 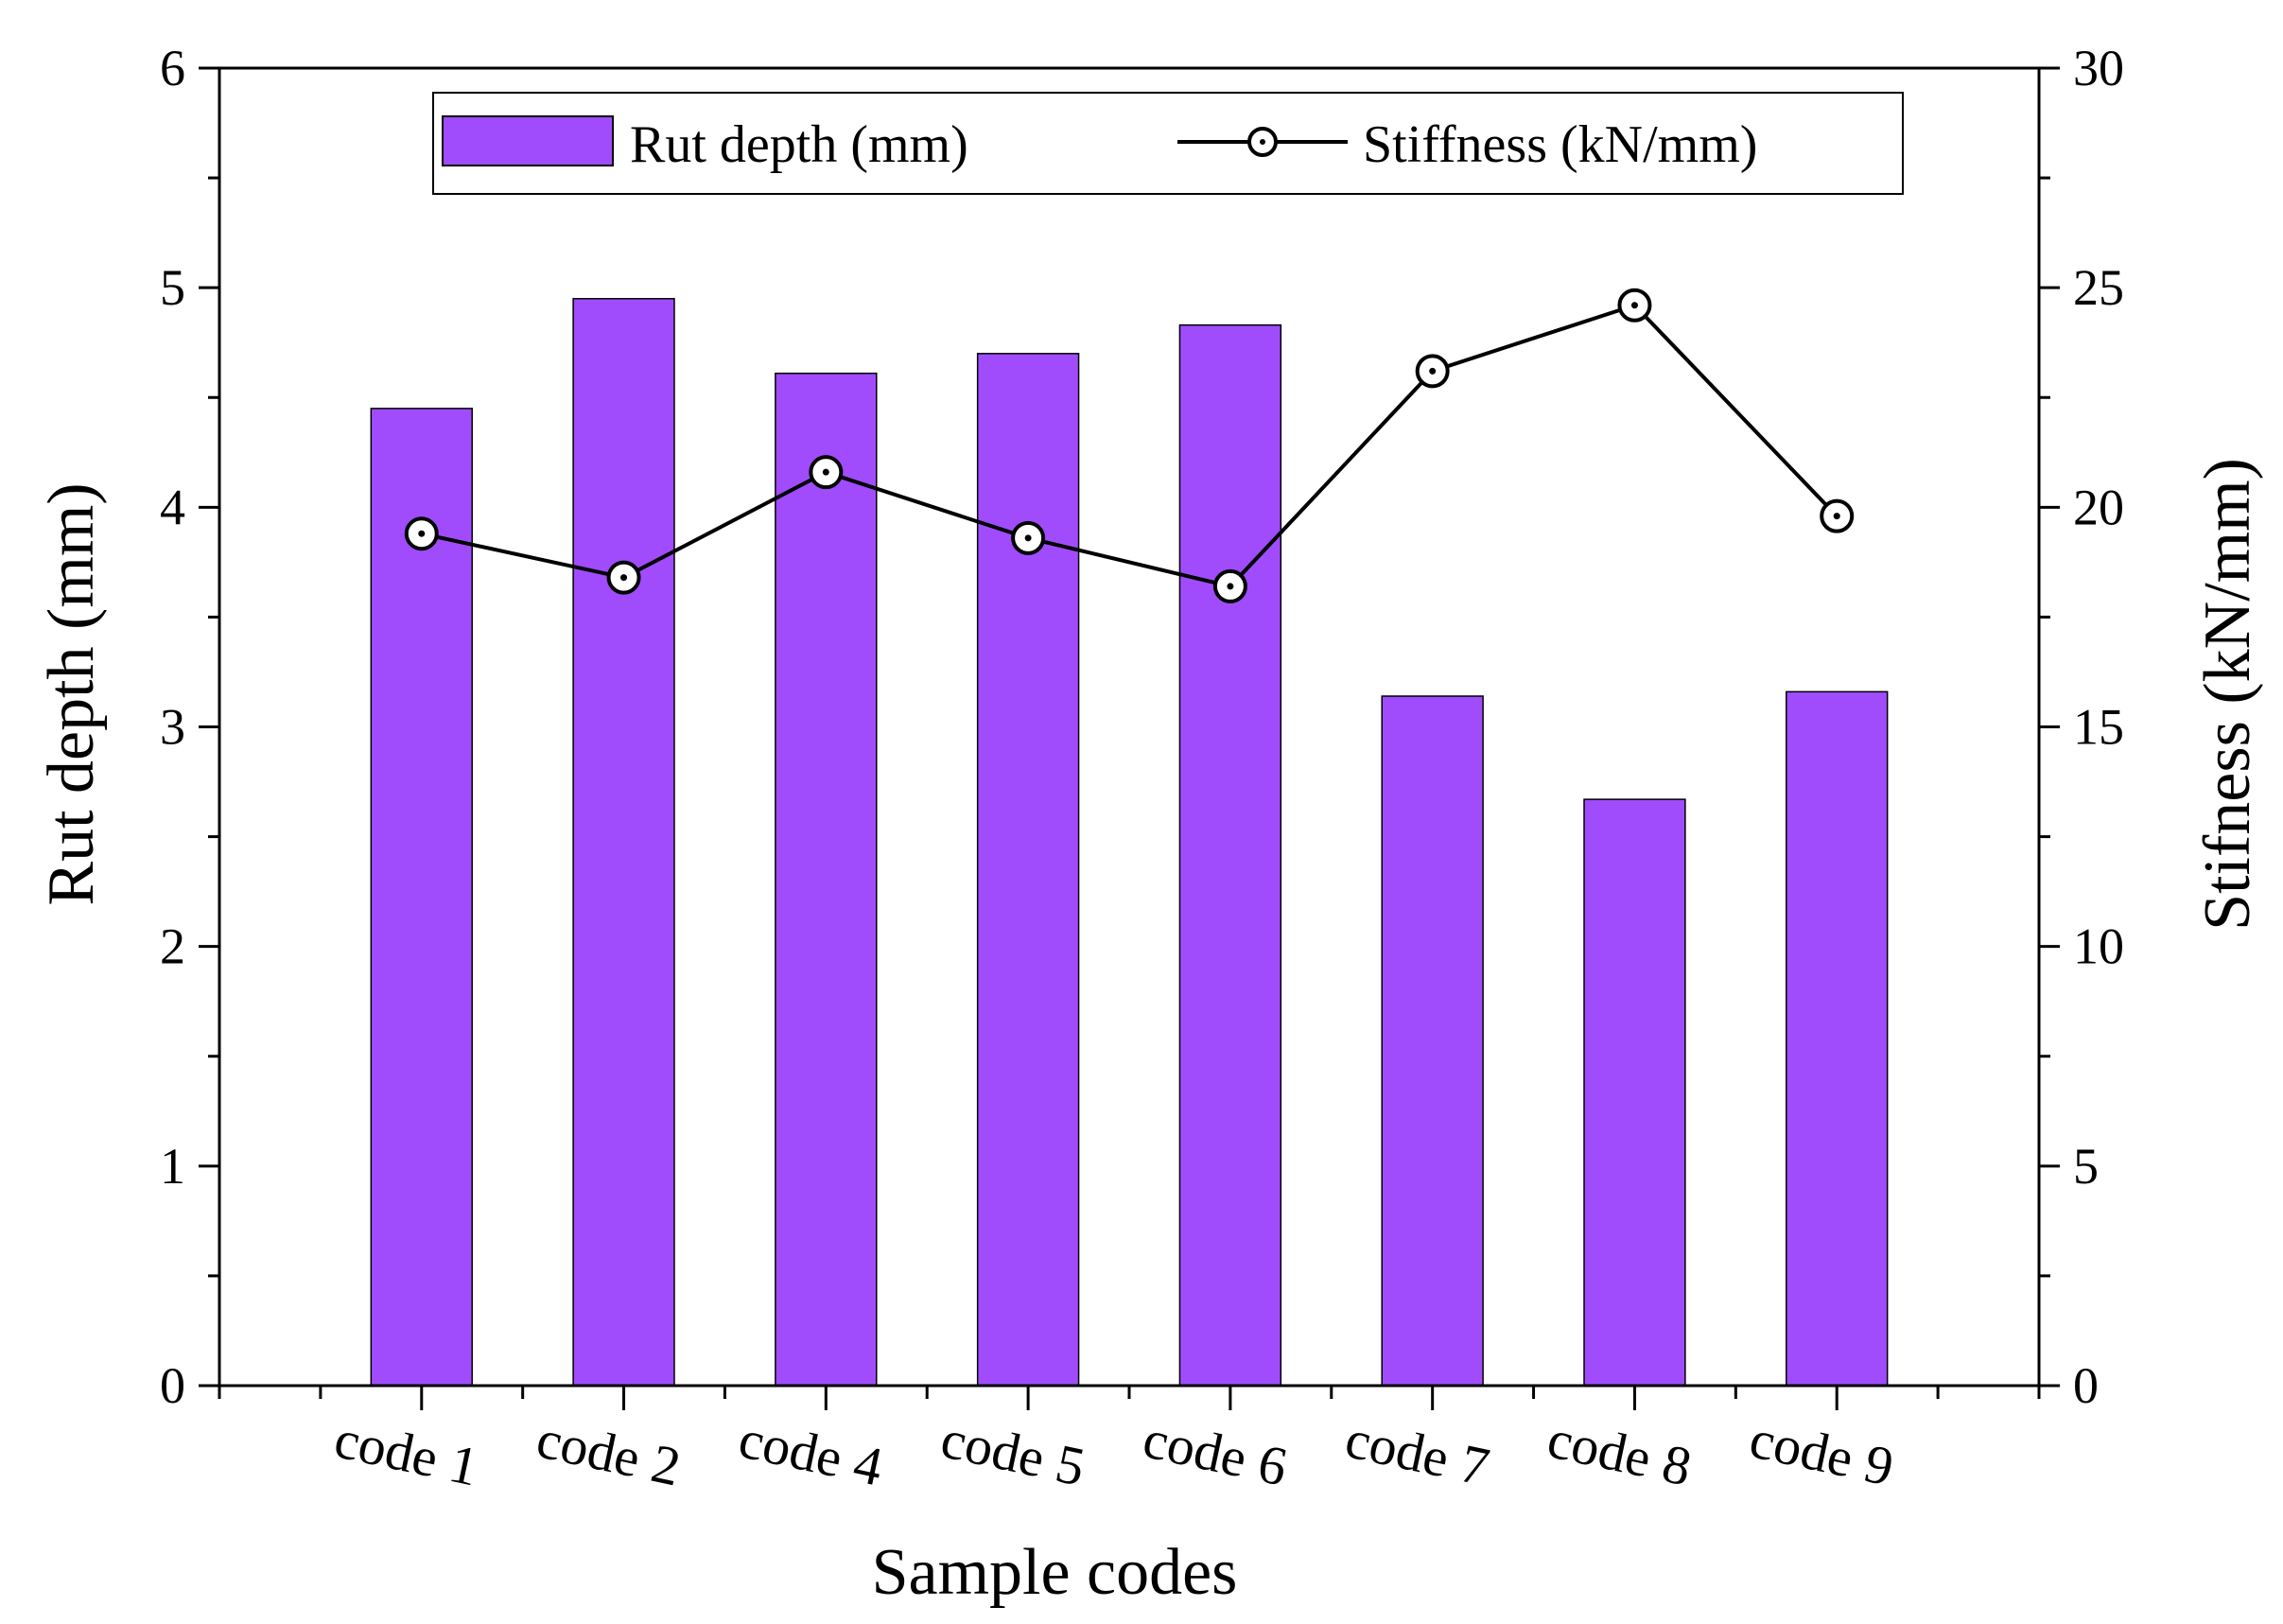 I want to click on y-tick-label: 6, so click(x=172, y=68).